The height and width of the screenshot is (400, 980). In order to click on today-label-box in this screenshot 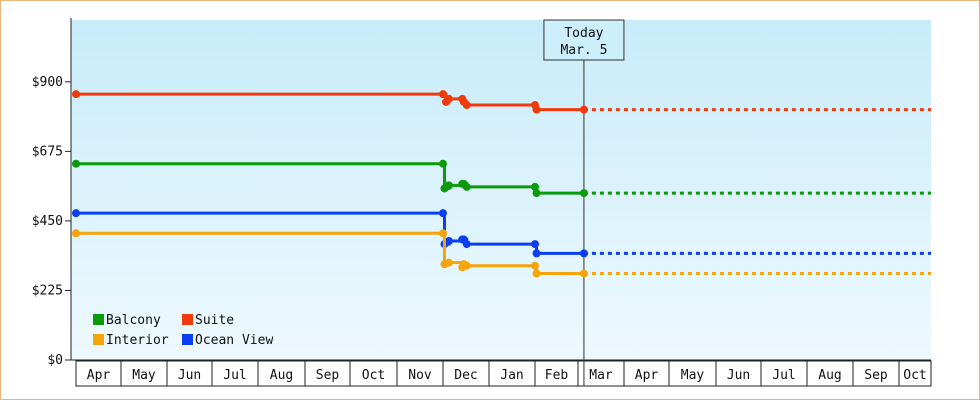, I will do `click(584, 40)`.